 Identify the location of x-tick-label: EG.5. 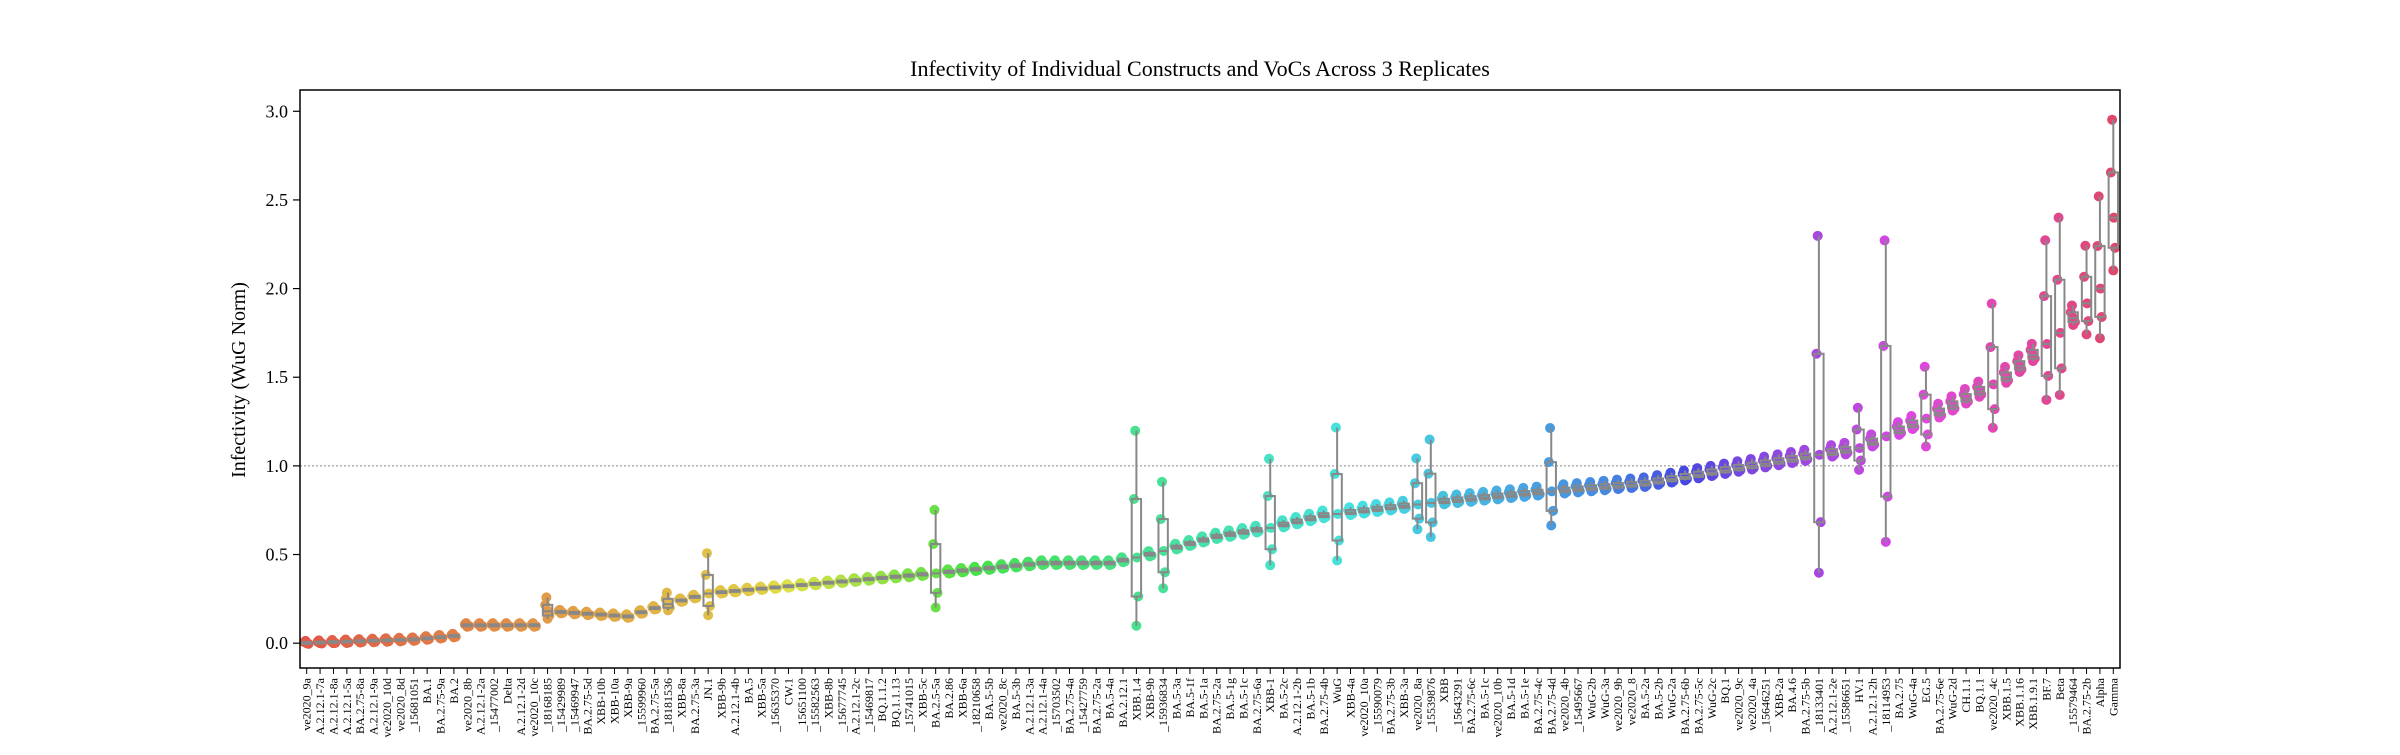
(1926, 690).